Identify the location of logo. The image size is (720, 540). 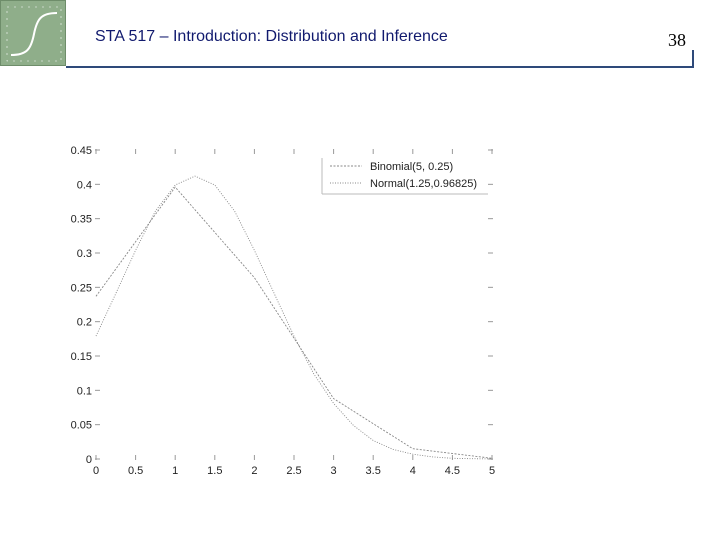
(33, 33).